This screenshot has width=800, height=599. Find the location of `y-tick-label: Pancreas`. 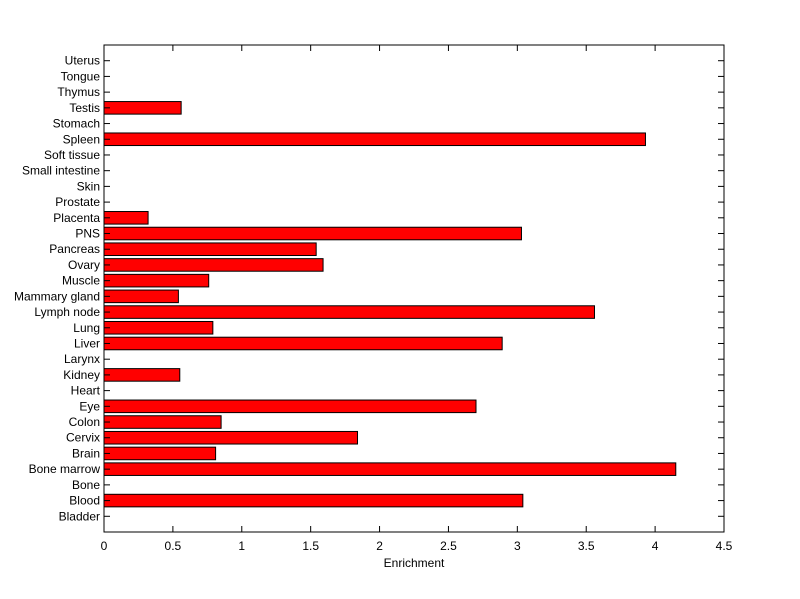

y-tick-label: Pancreas is located at coordinates (74, 249).